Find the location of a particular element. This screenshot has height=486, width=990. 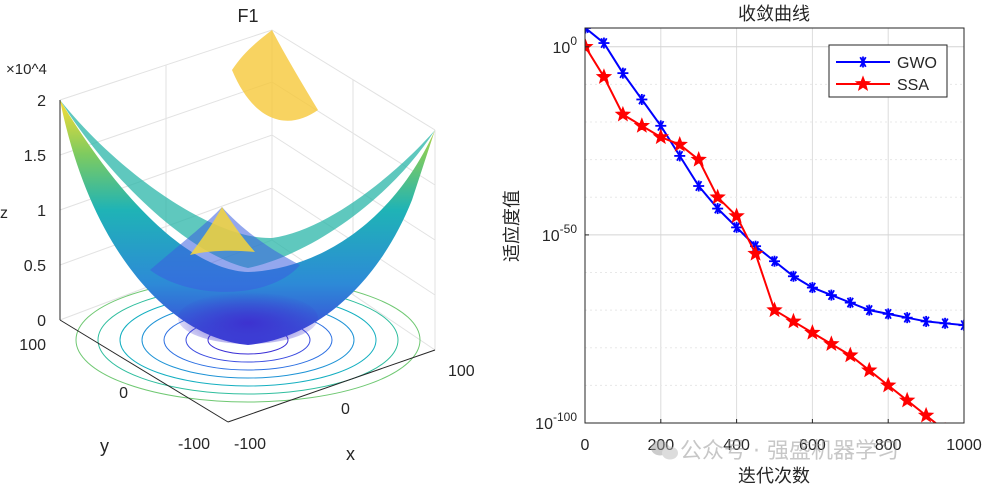

x-tick-zero: 0 is located at coordinates (345, 409).